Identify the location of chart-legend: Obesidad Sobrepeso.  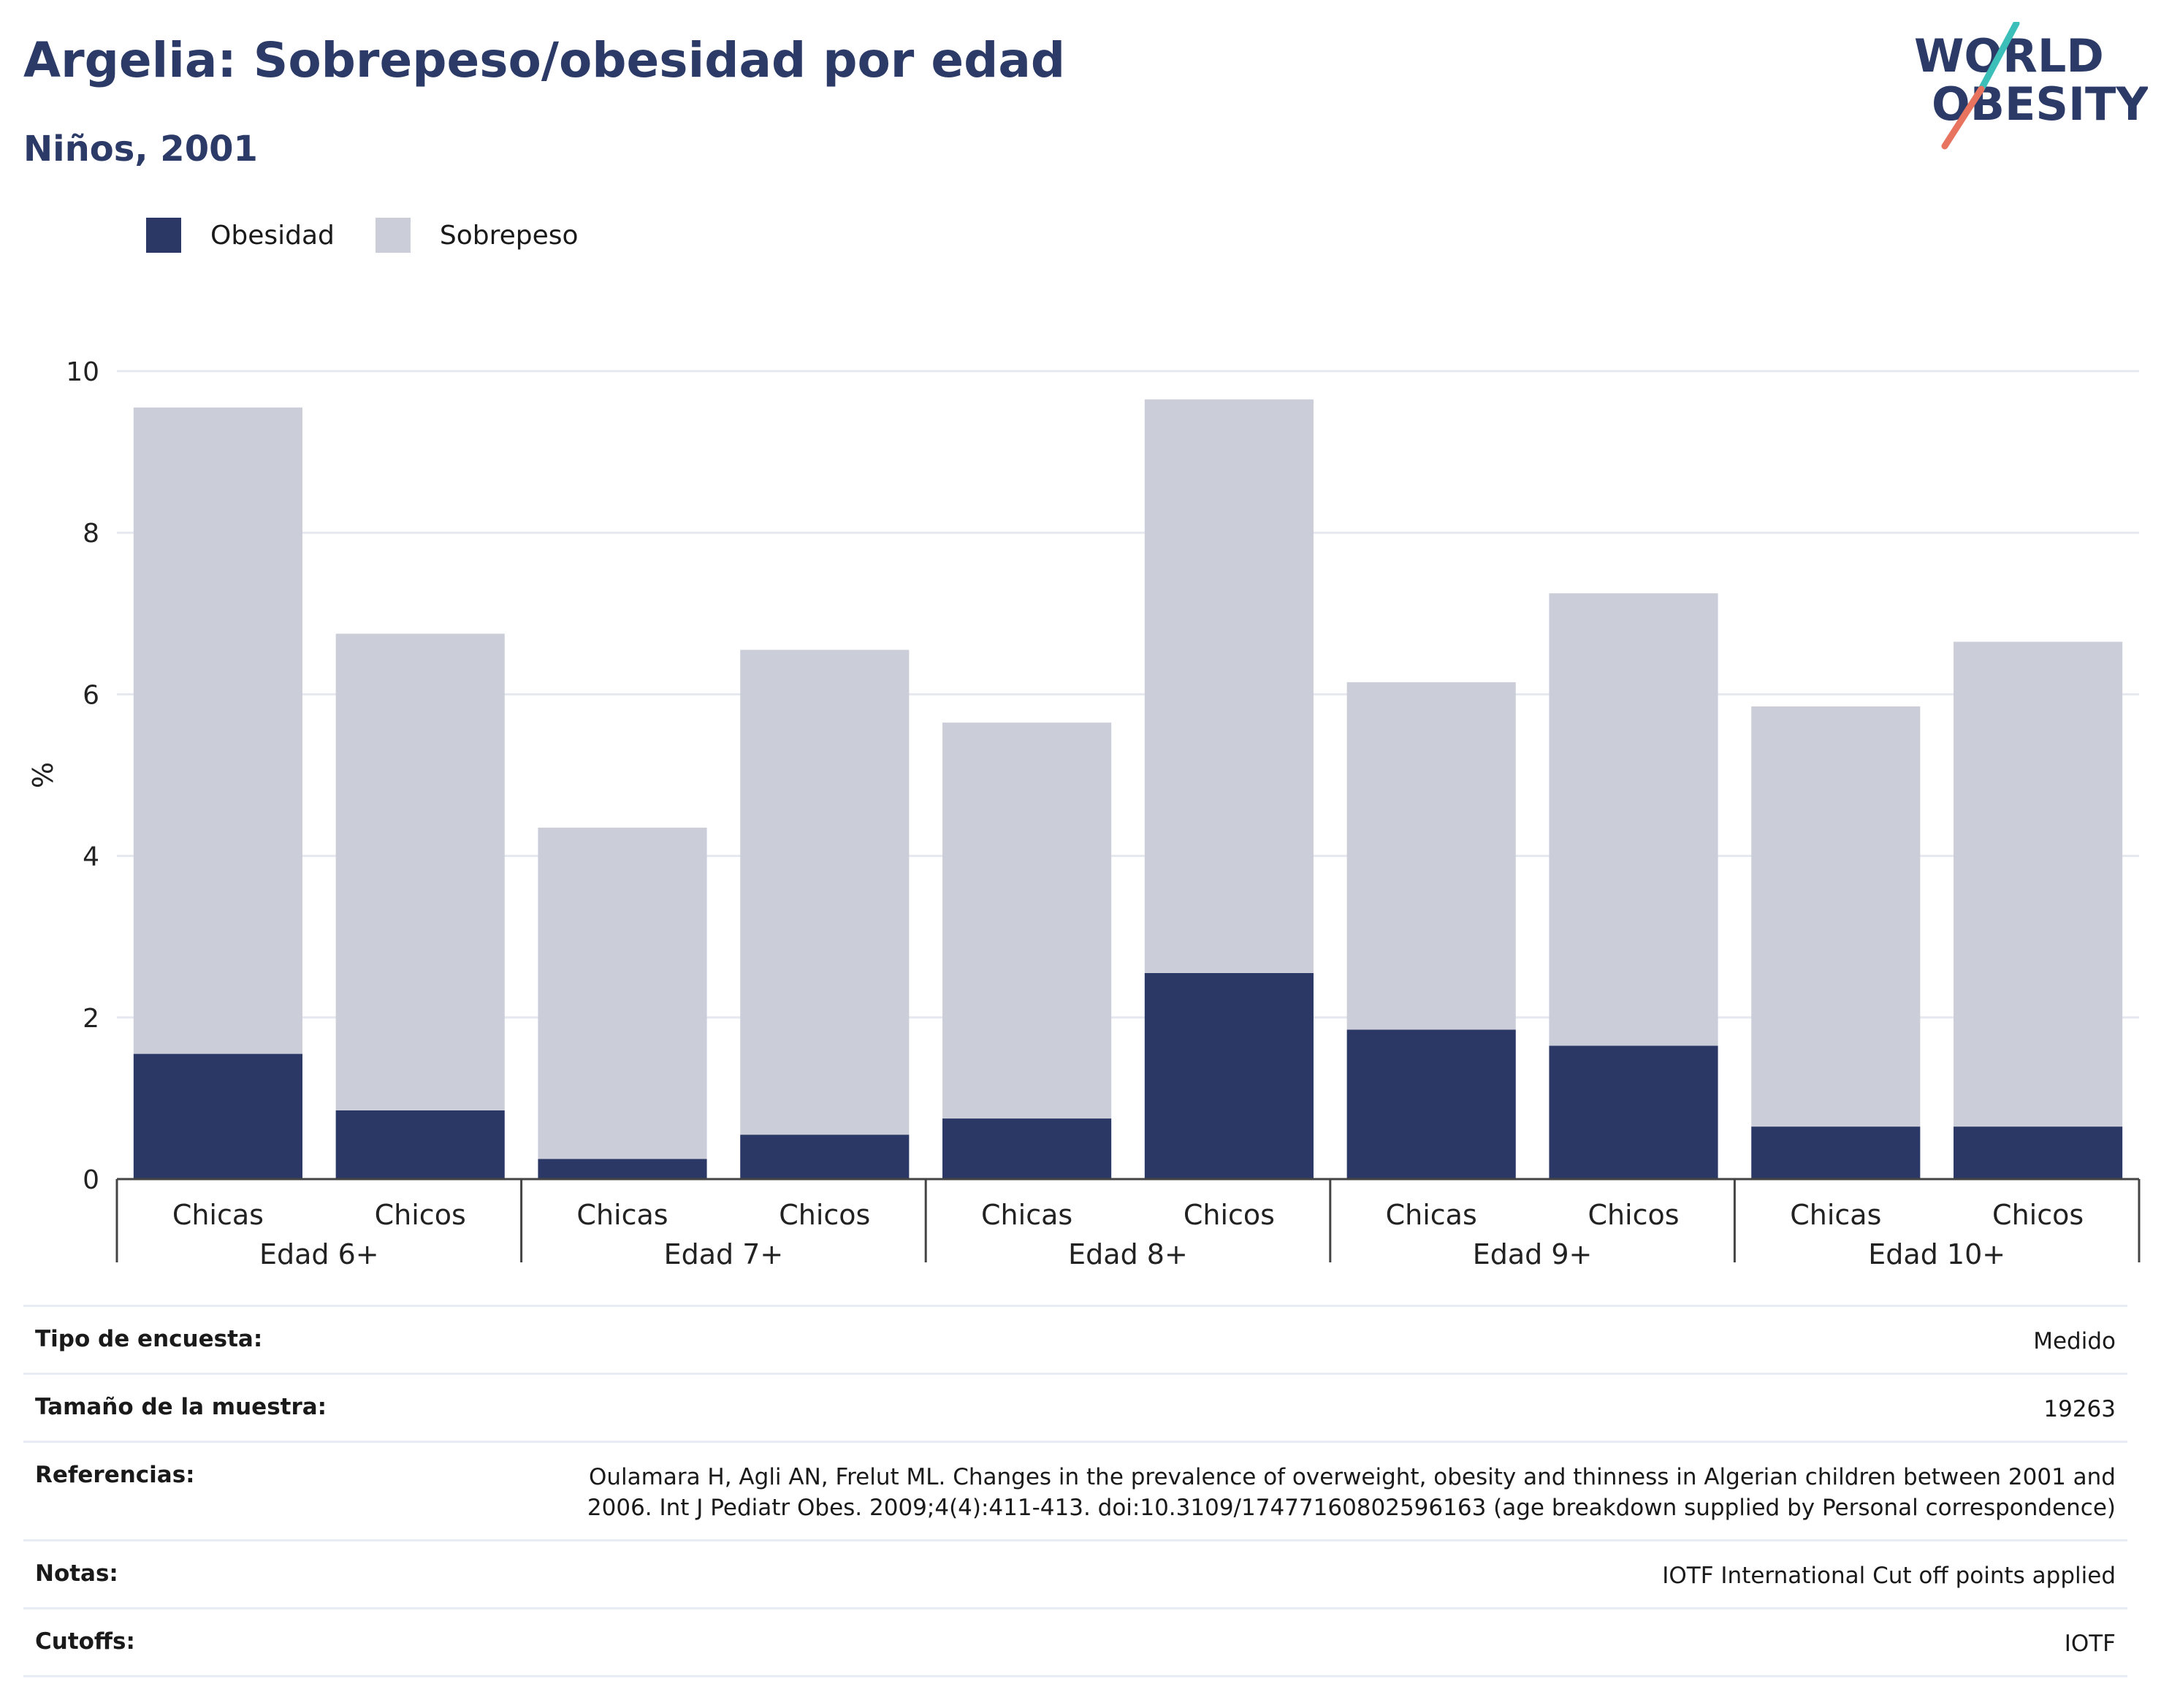
(383, 235).